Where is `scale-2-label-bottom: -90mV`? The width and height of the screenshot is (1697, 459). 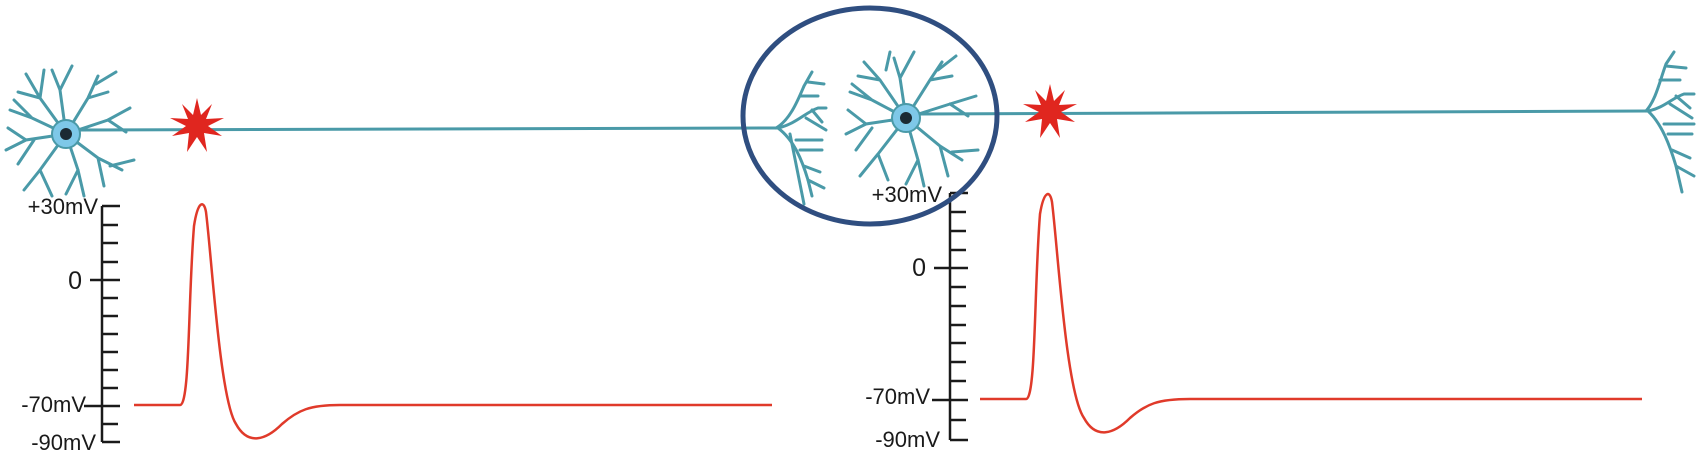 scale-2-label-bottom: -90mV is located at coordinates (907, 439).